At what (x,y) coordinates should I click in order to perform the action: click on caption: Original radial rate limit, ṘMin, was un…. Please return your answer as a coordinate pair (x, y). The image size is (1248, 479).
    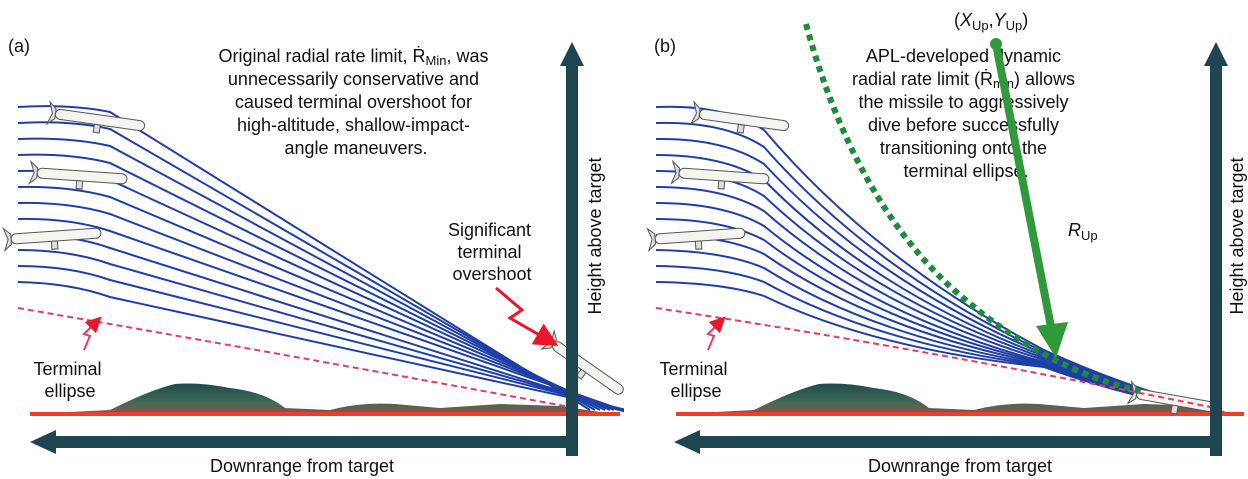
    Looking at the image, I should click on (355, 102).